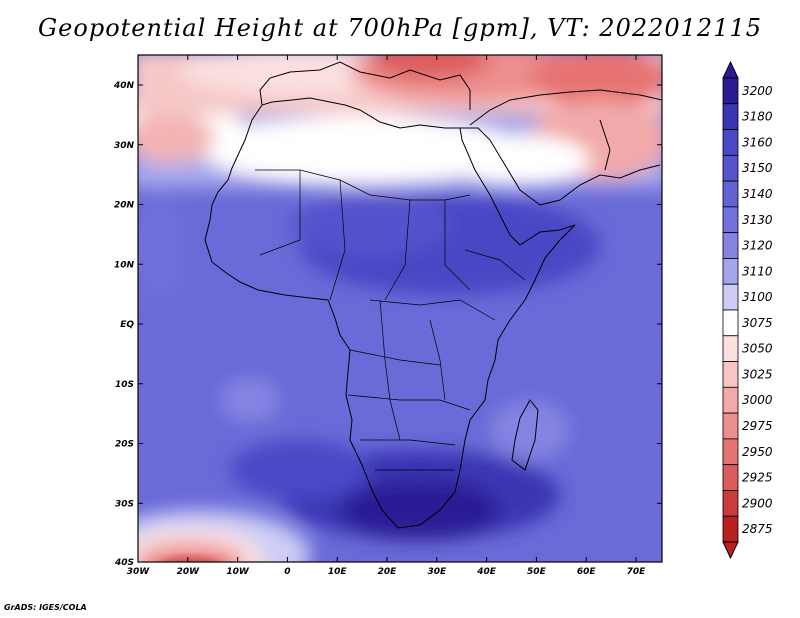 This screenshot has height=618, width=800. Describe the element at coordinates (730, 550) in the screenshot. I see `colorbar-bottom-arrow` at that location.